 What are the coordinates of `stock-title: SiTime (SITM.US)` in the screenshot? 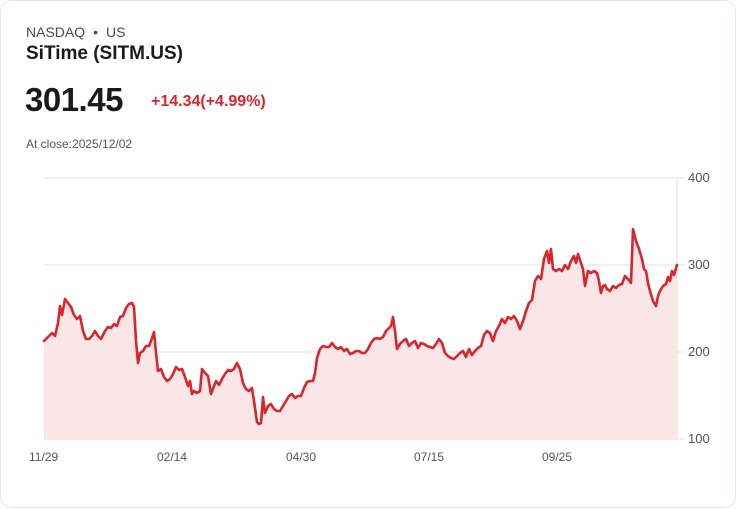 It's located at (104, 53).